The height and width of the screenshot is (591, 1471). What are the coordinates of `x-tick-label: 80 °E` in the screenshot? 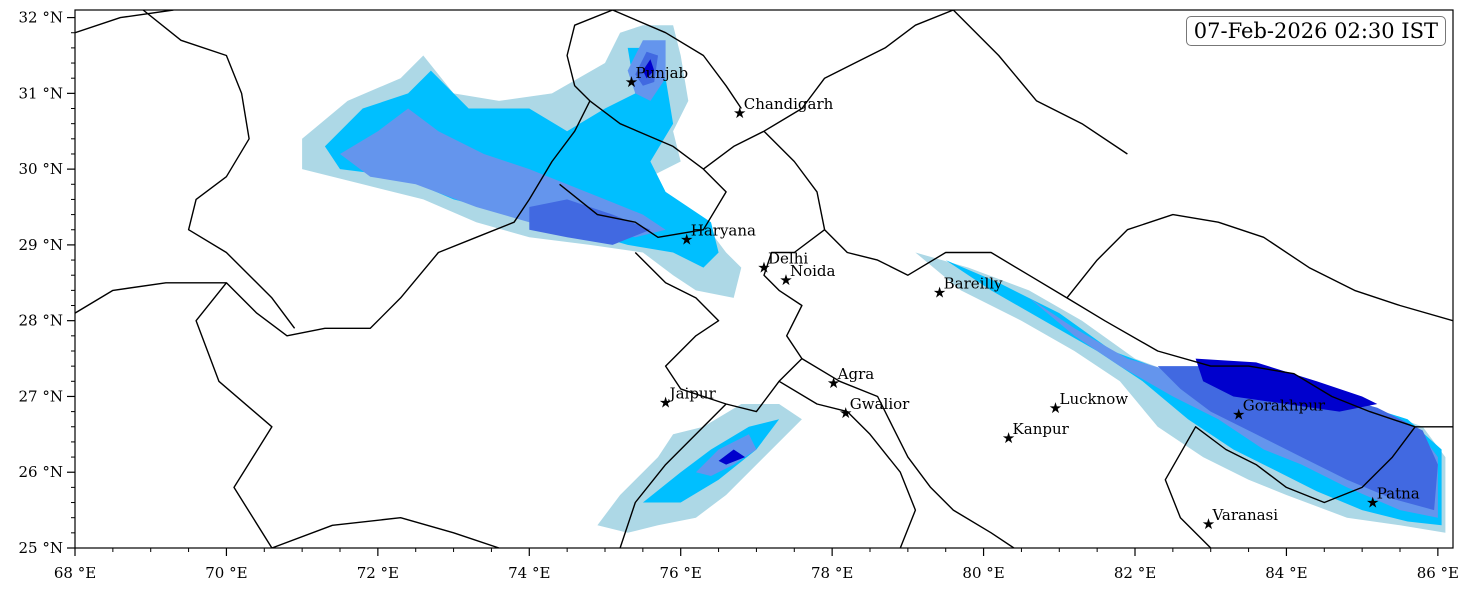 It's located at (983, 573).